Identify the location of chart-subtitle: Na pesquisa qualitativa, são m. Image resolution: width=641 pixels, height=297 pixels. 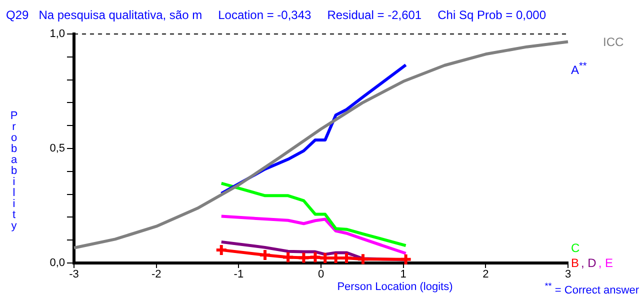
(120, 15).